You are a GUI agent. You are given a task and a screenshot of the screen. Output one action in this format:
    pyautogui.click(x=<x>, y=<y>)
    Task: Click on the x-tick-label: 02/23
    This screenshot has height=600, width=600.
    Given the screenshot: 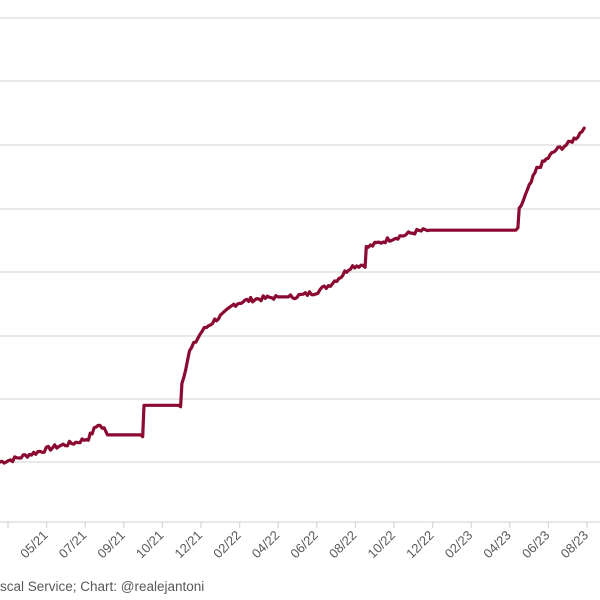 What is the action you would take?
    pyautogui.click(x=459, y=545)
    